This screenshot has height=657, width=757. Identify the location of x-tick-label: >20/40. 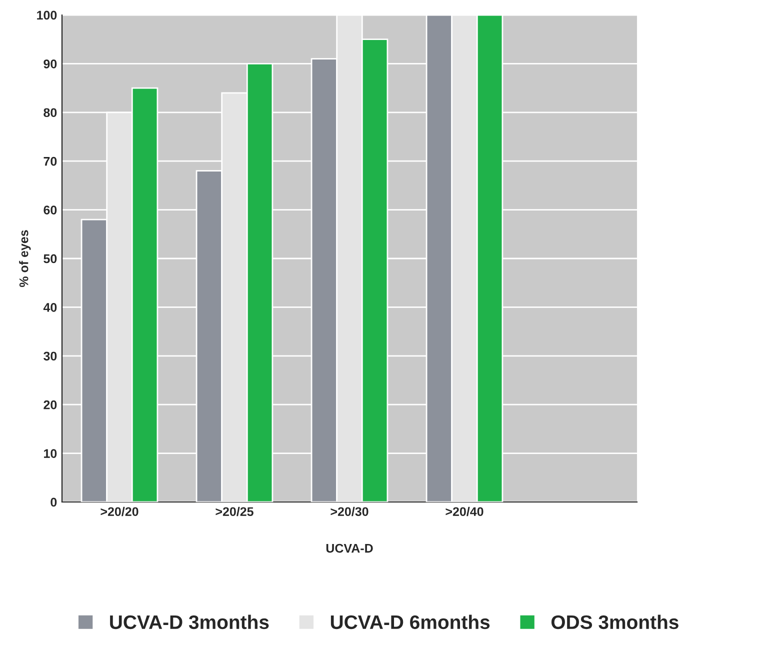
(465, 511).